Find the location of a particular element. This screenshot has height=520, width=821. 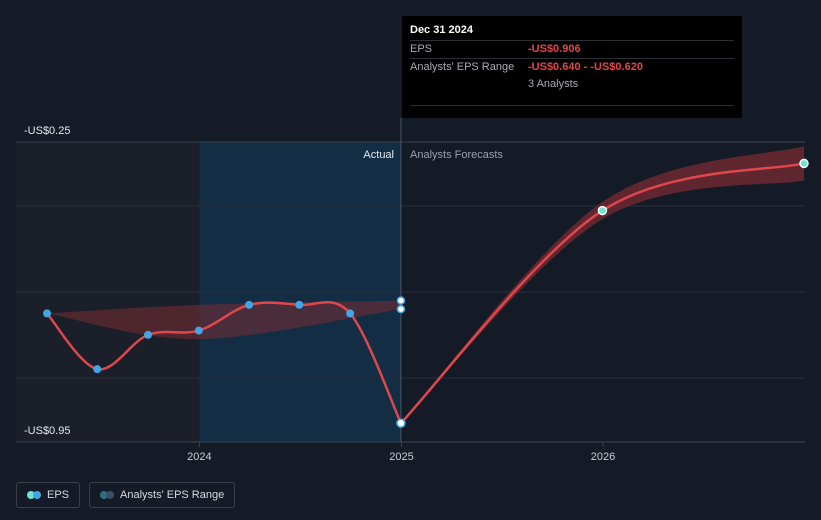

legend-eps-label: EPS is located at coordinates (58, 495).